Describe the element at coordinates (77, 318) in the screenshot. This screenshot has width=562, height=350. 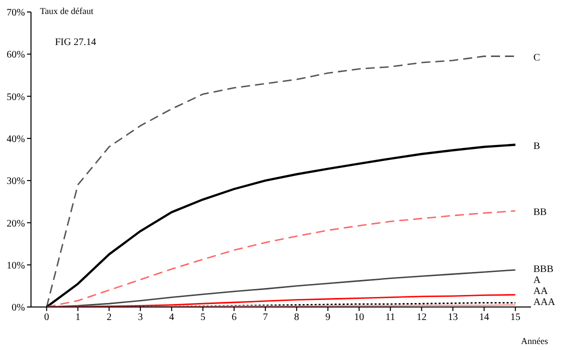
I see `x-tick-label: 1` at that location.